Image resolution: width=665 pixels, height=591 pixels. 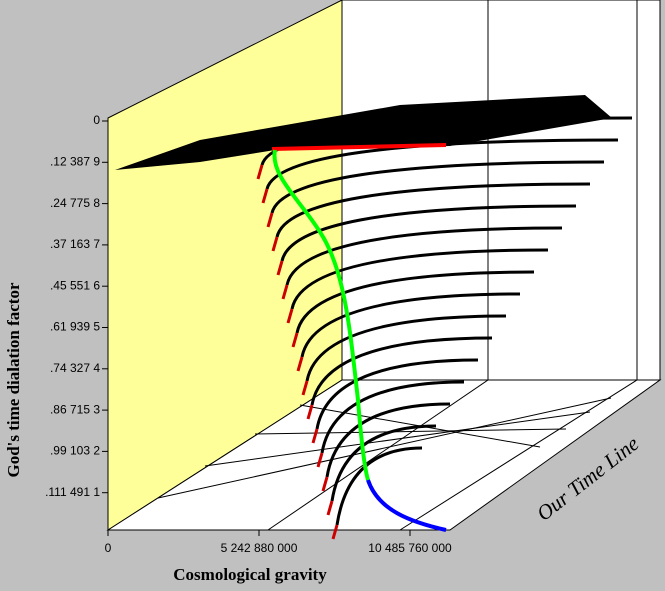 What do you see at coordinates (75, 203) in the screenshot?
I see `y-tick-label: .24 775 8` at bounding box center [75, 203].